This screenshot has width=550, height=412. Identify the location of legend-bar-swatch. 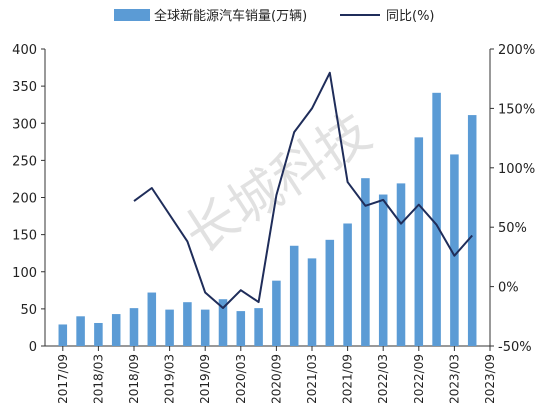
(132, 15).